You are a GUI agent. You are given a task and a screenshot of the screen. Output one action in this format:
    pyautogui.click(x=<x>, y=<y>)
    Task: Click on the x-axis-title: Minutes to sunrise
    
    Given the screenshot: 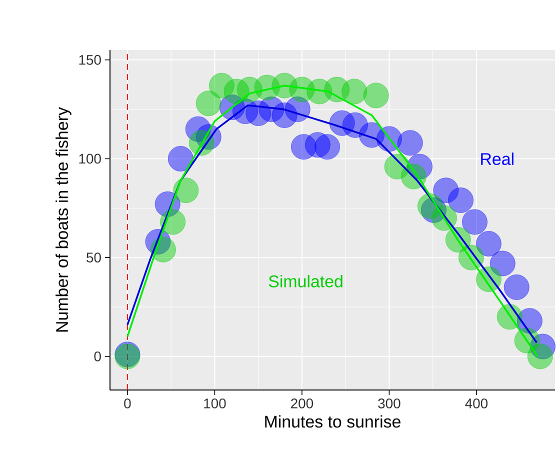 What is the action you would take?
    pyautogui.click(x=332, y=421)
    